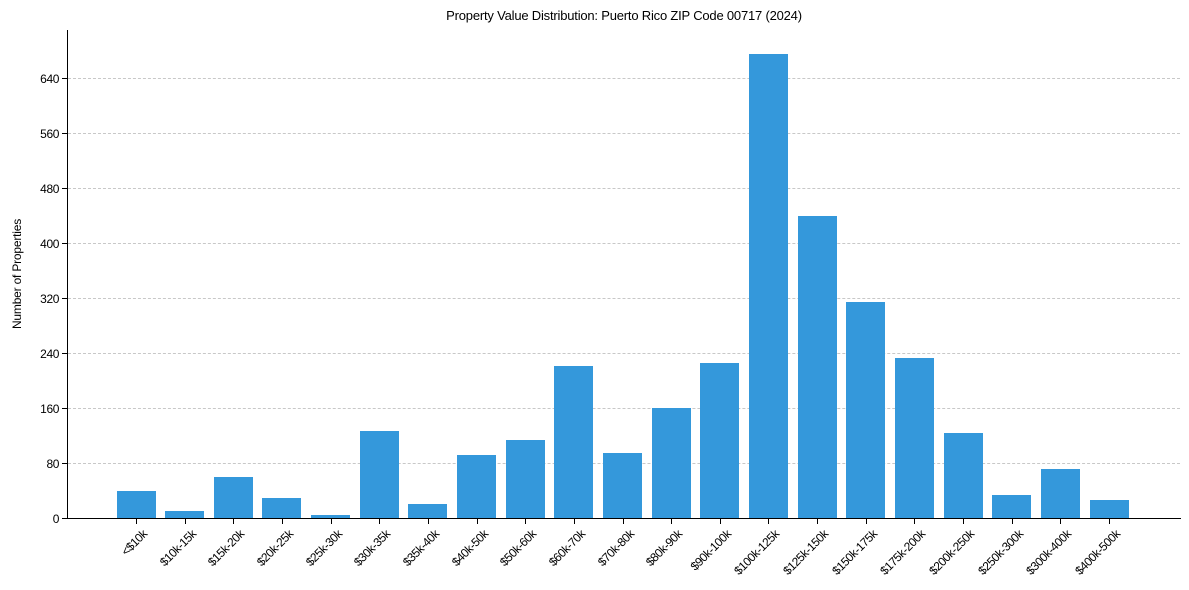 The height and width of the screenshot is (590, 1189). I want to click on x-tick-label: $25k-30k, so click(323, 548).